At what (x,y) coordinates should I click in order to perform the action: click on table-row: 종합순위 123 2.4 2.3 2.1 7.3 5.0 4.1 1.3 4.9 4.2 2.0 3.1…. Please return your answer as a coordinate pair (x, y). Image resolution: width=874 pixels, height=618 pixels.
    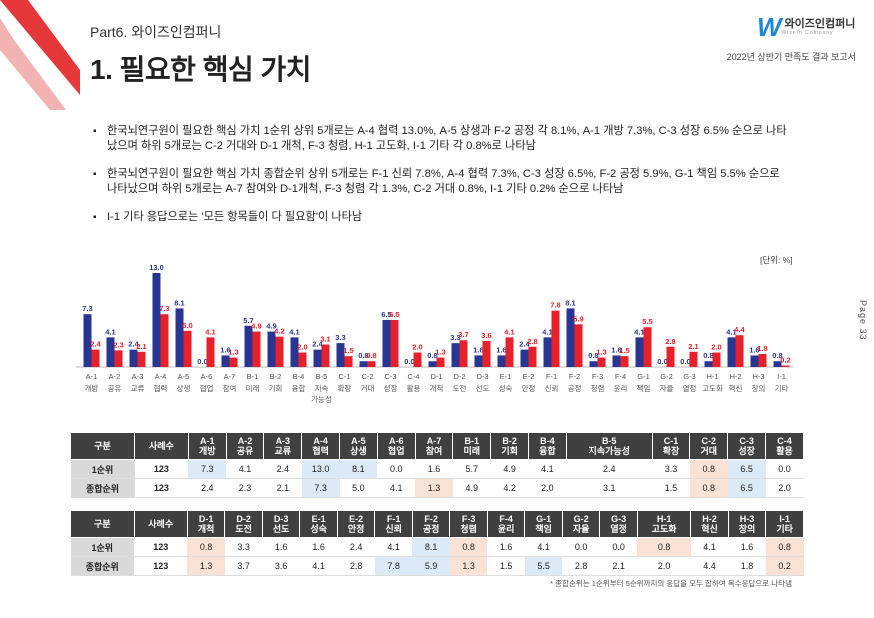
    Looking at the image, I should click on (437, 488).